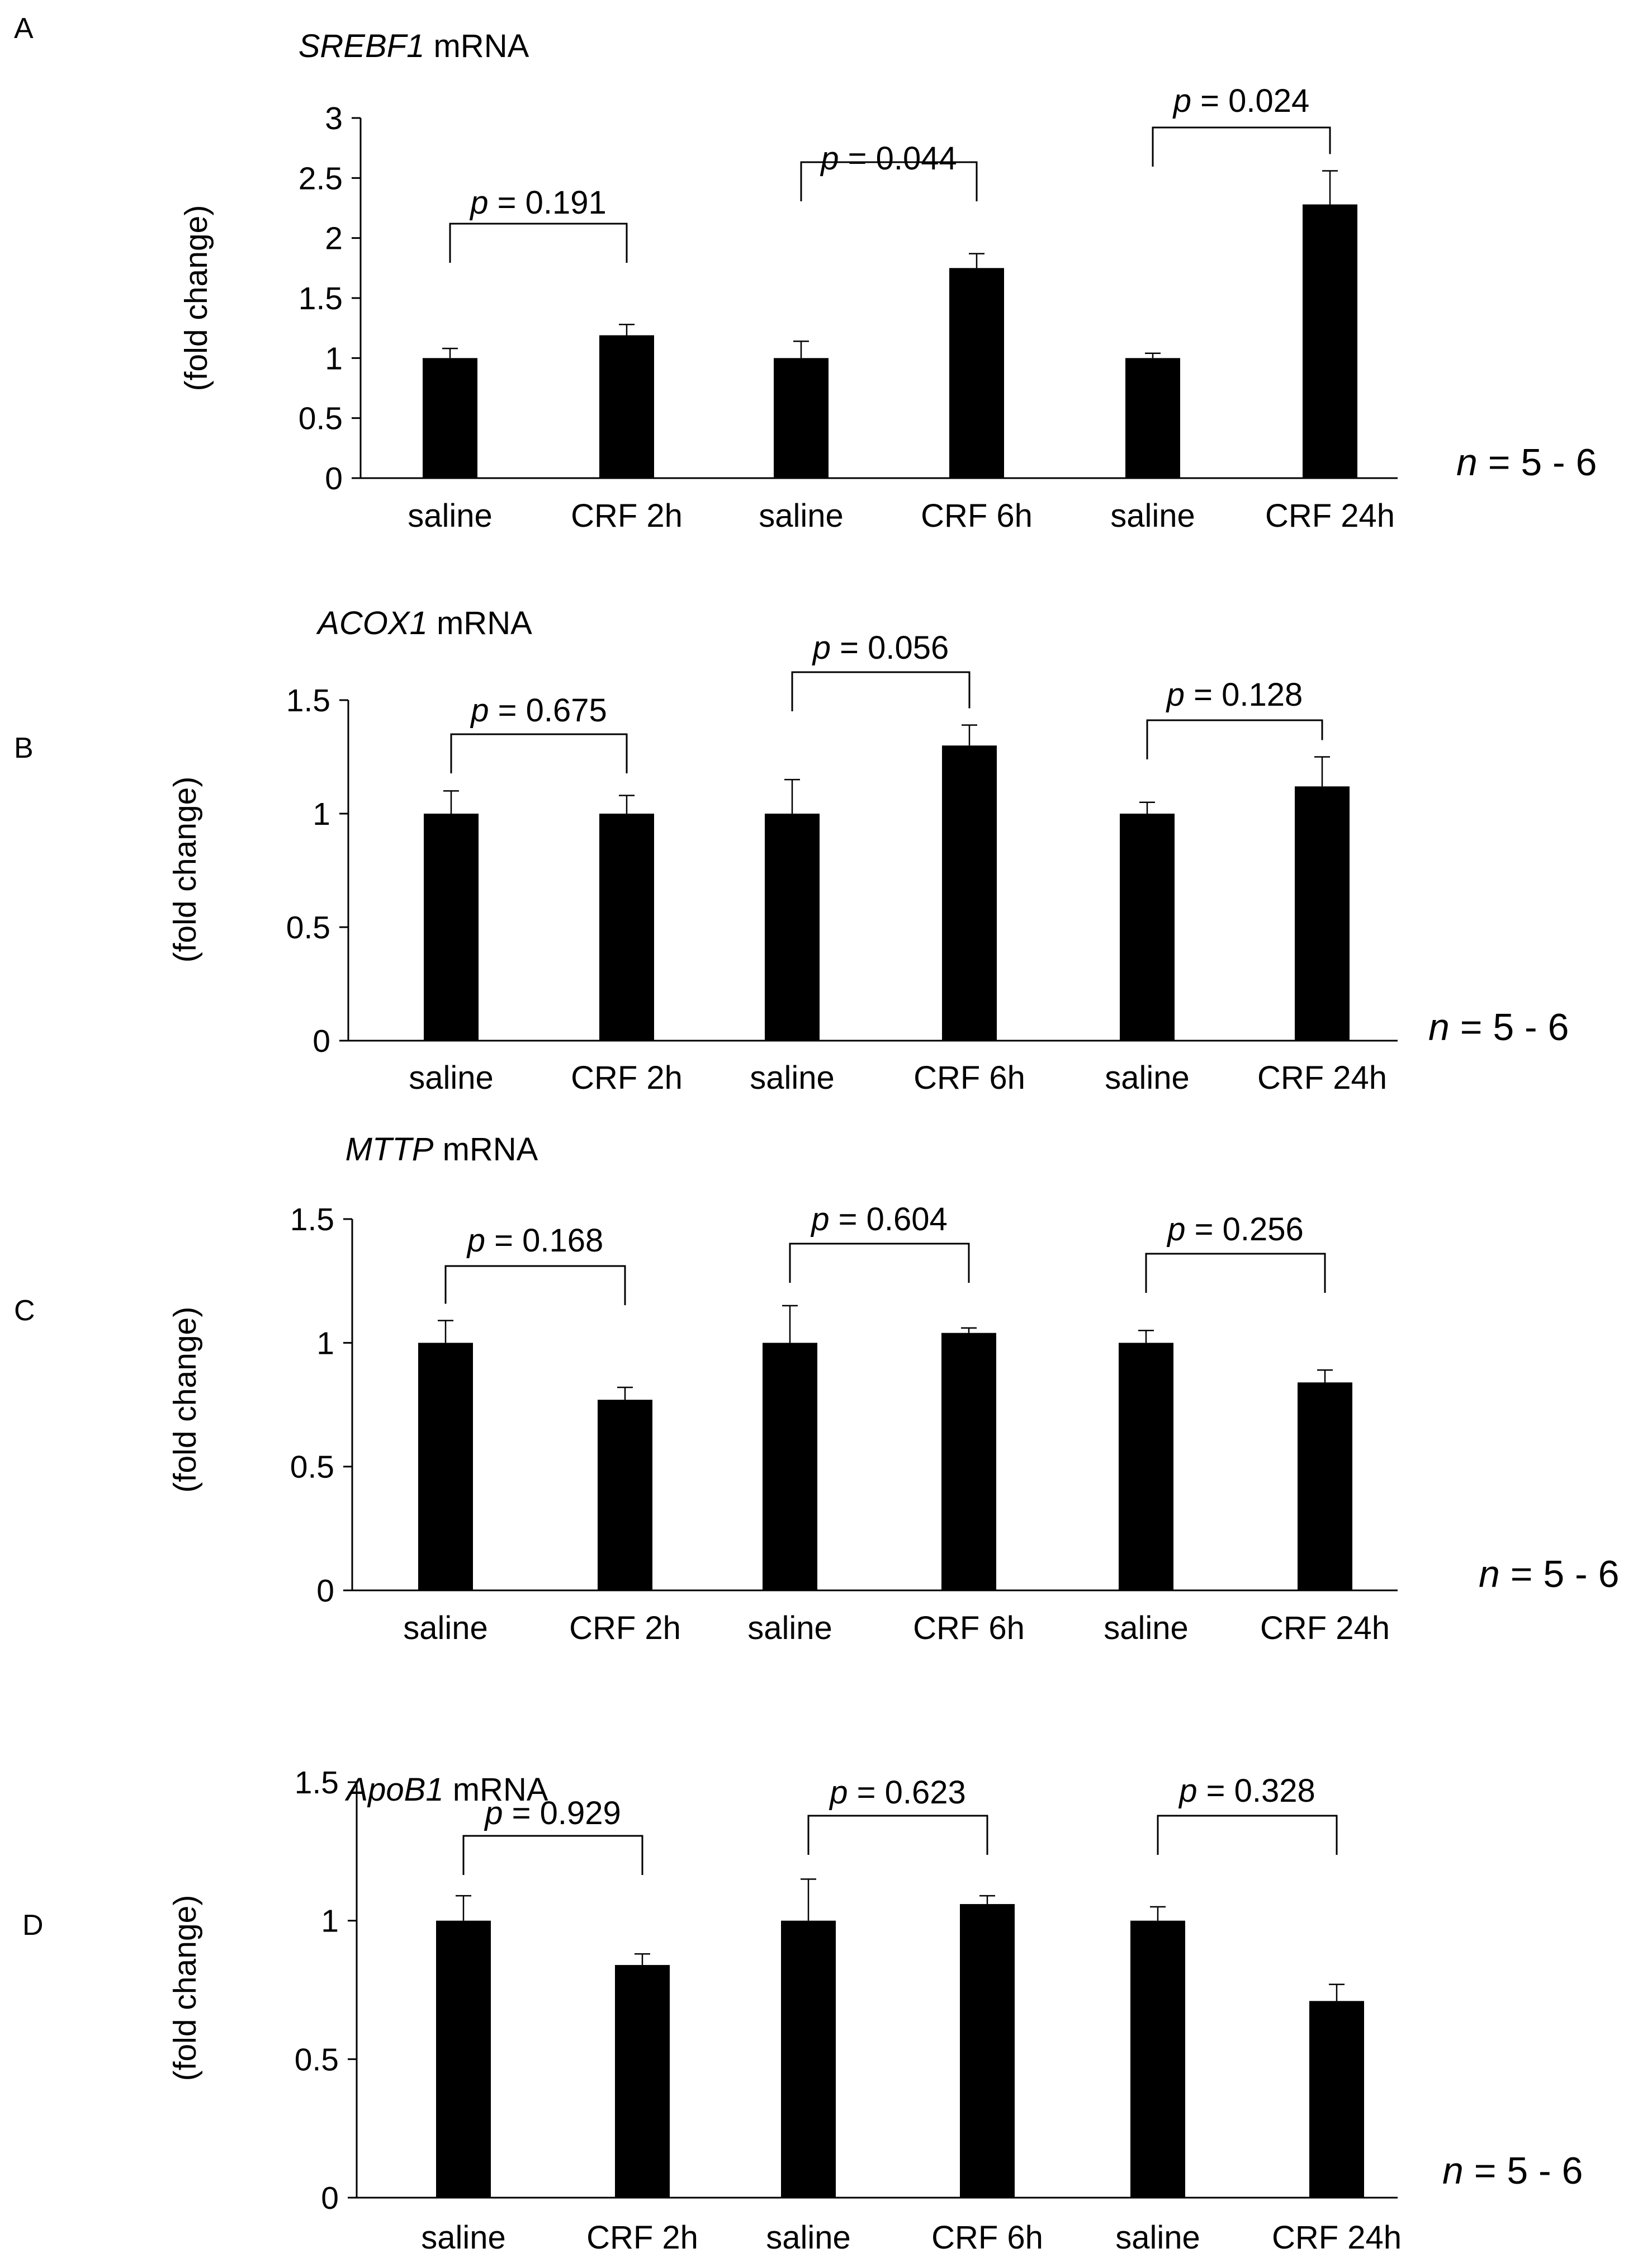 Image resolution: width=1652 pixels, height=2267 pixels. I want to click on p-value-label: p = 0.929, so click(552, 1813).